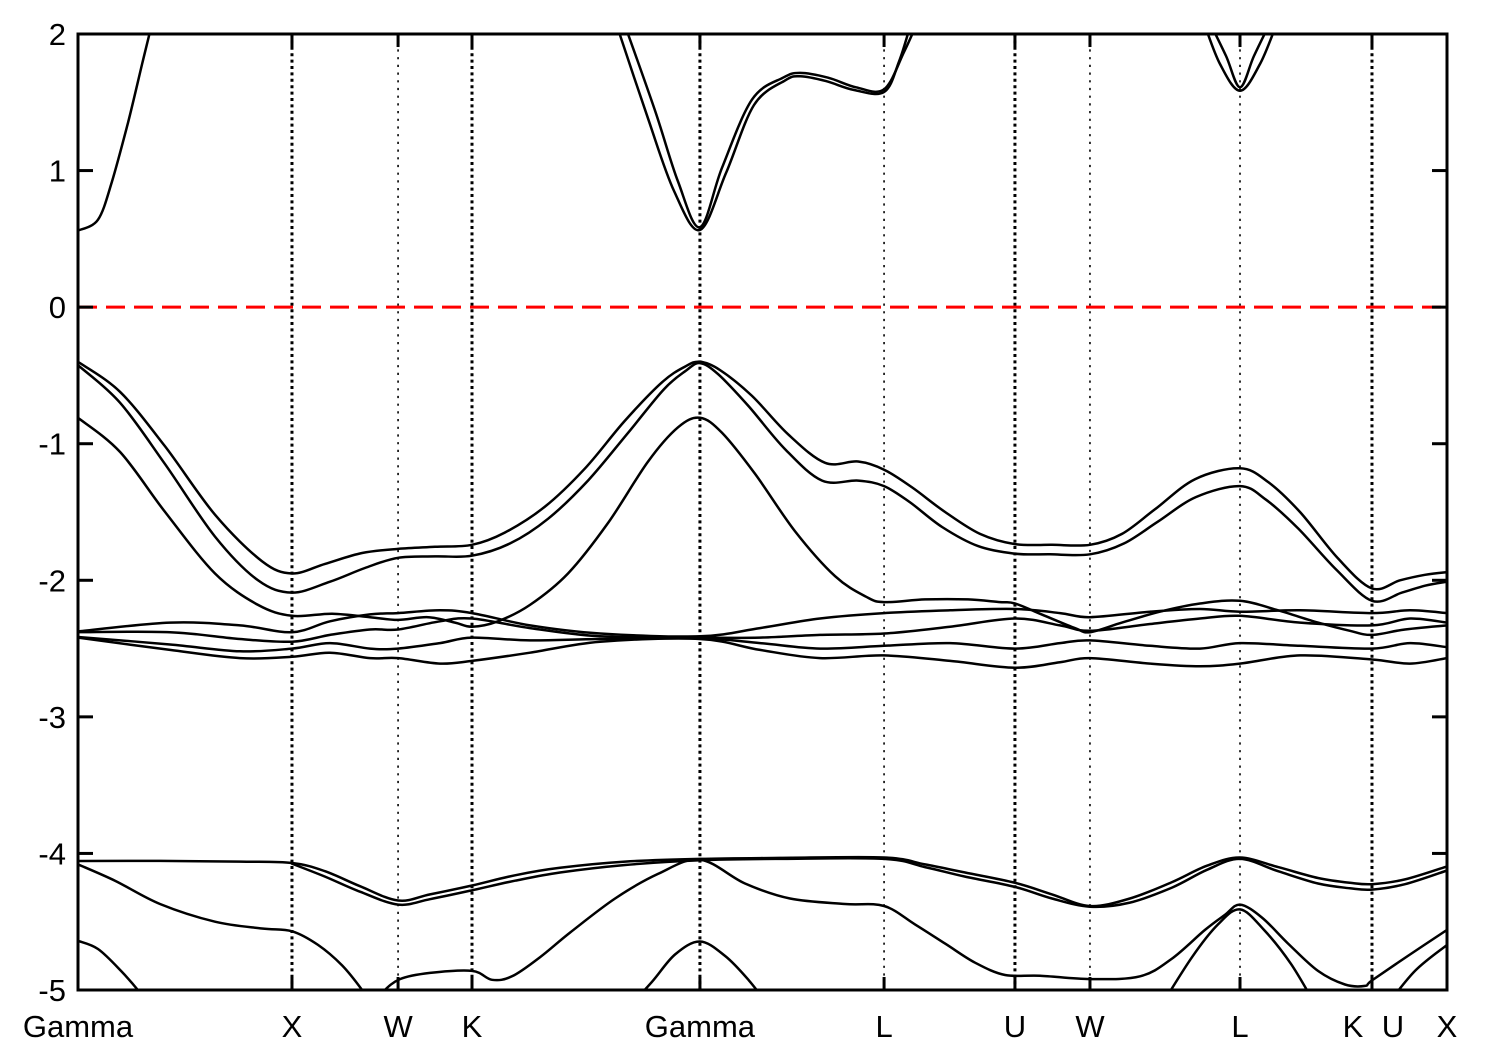 This screenshot has width=1500, height=1050. I want to click on y-tick-label: -3, so click(52, 717).